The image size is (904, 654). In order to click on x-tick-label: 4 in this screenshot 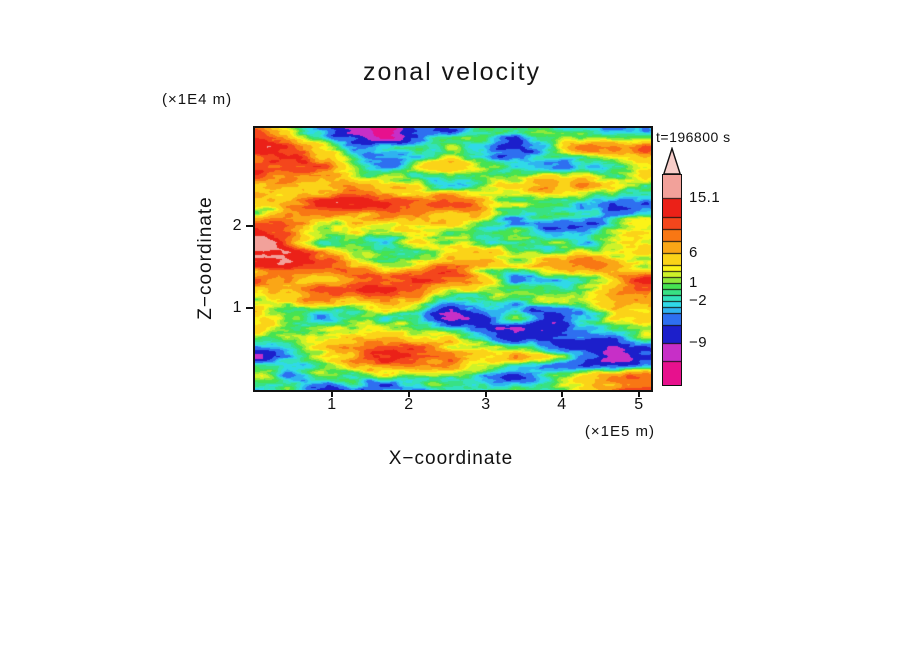, I will do `click(562, 404)`.